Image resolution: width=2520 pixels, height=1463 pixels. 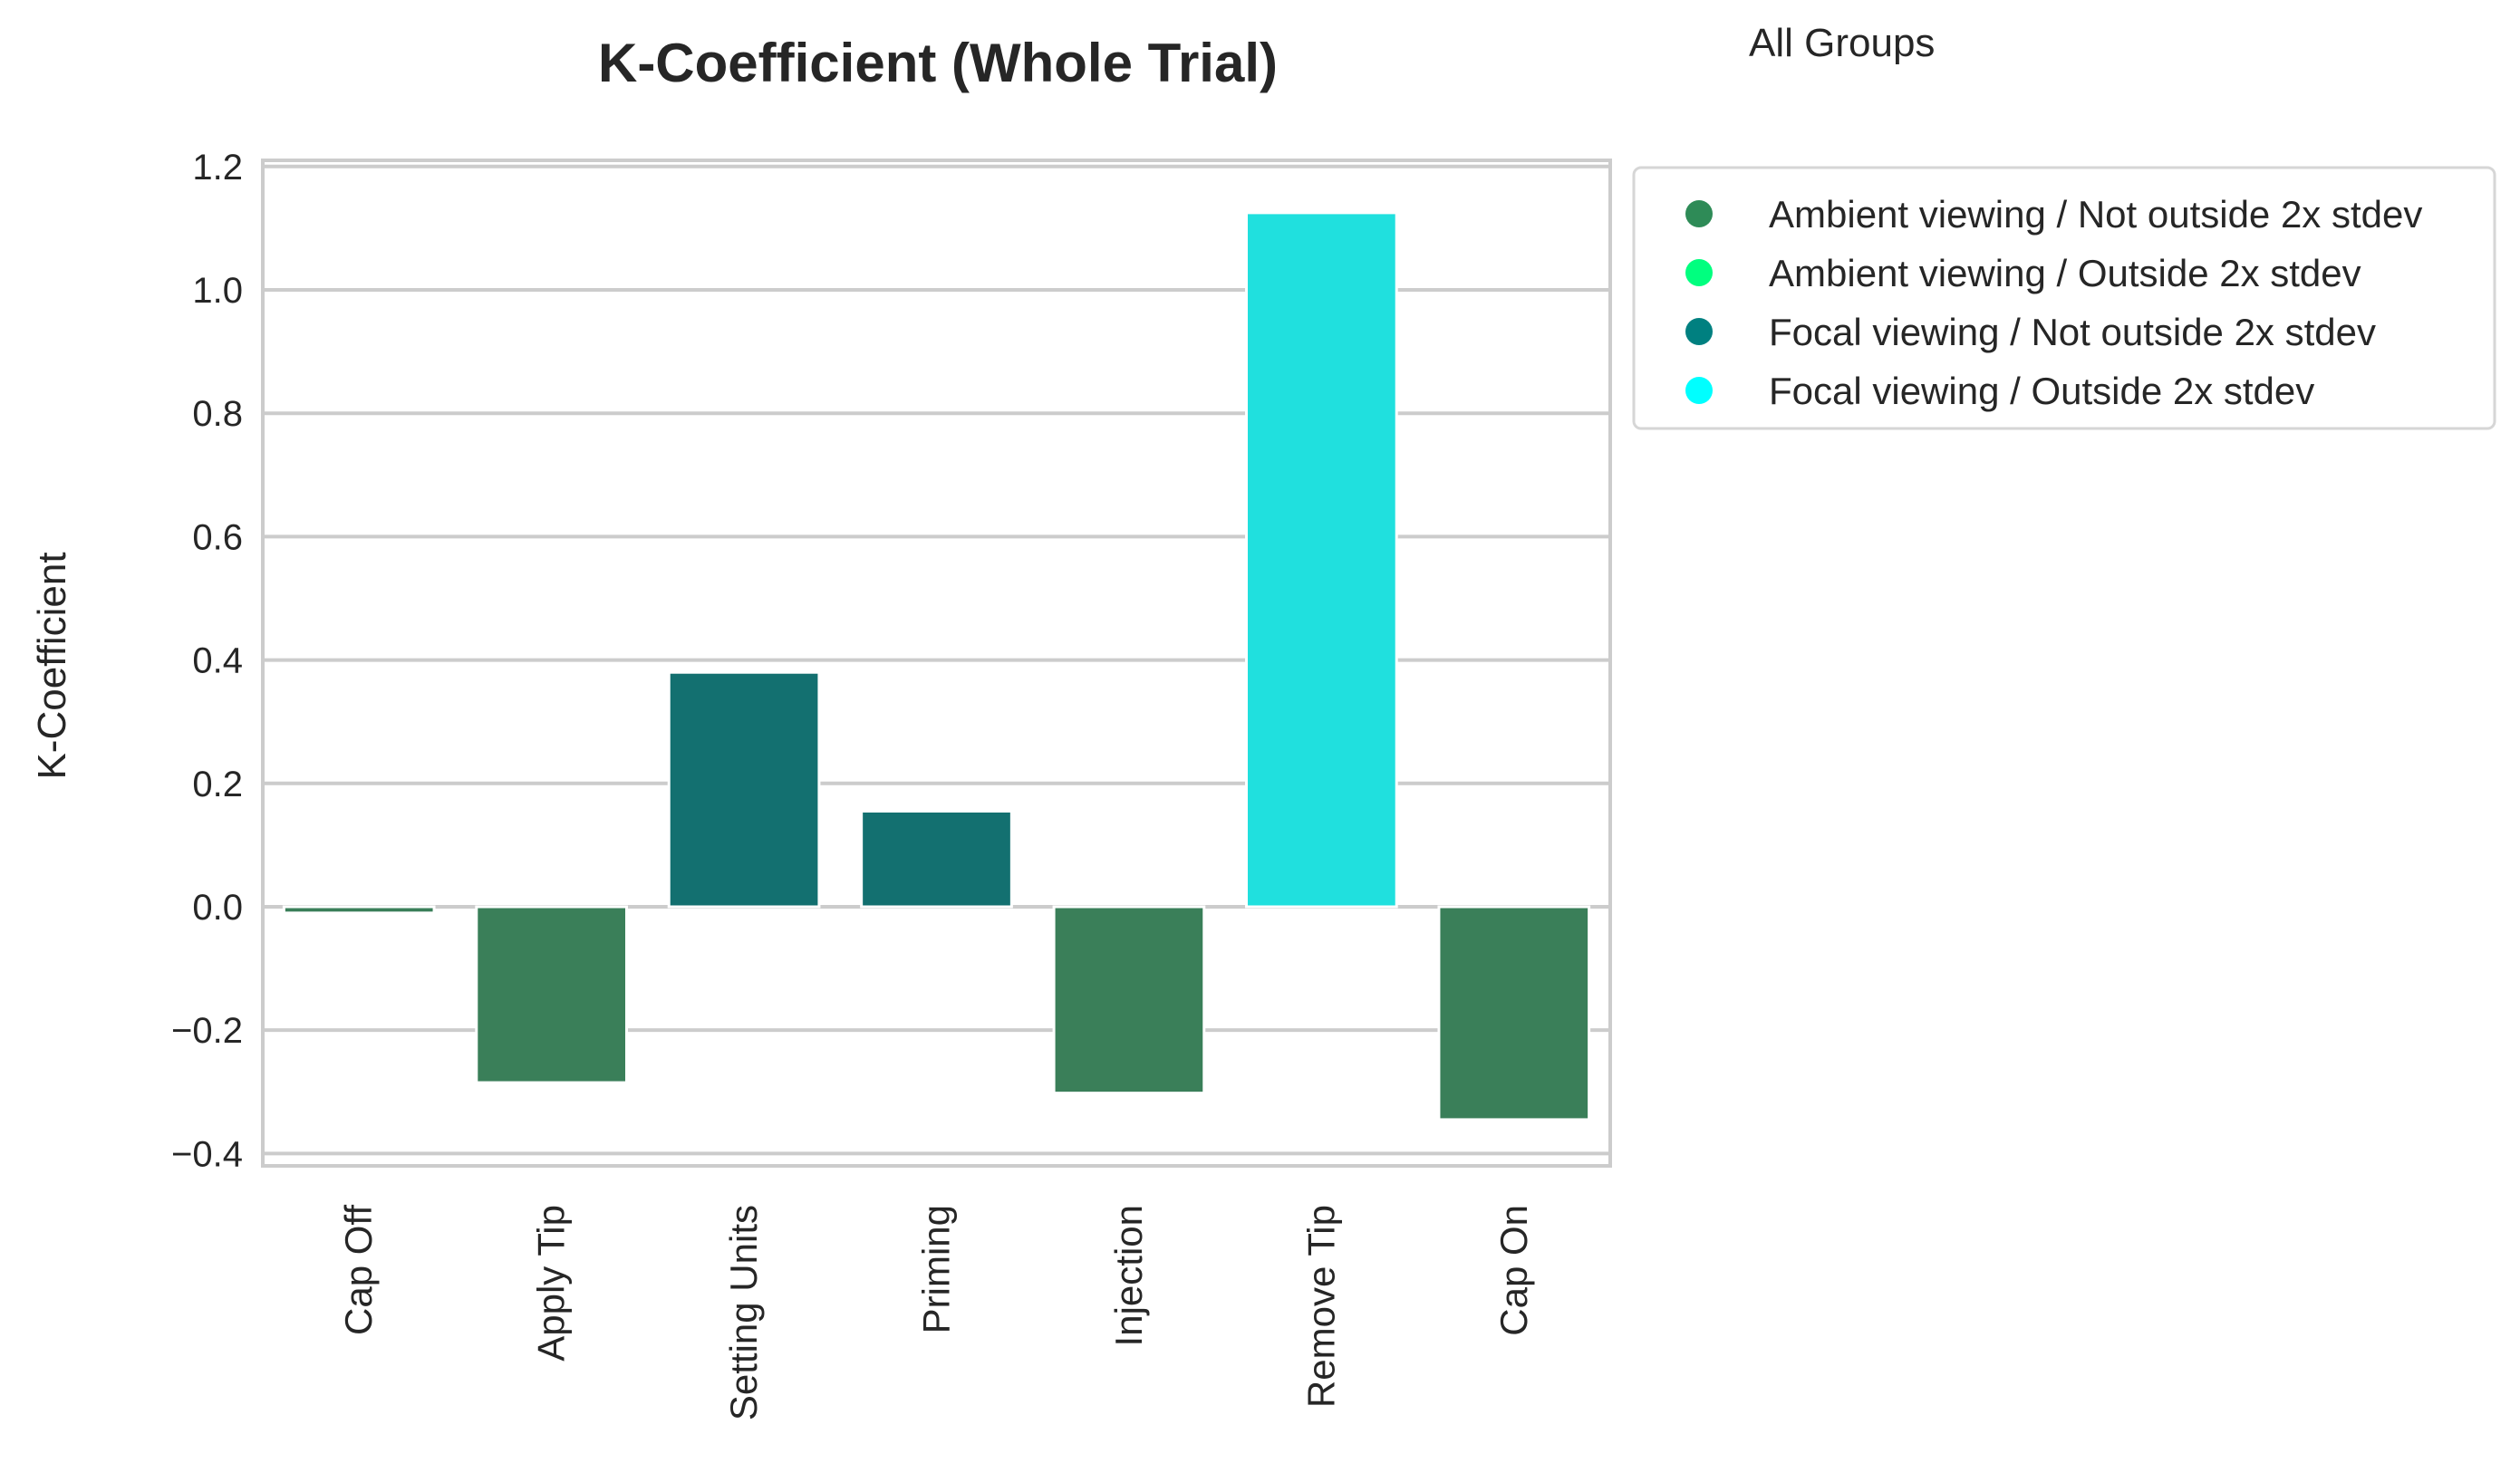 What do you see at coordinates (937, 1269) in the screenshot?
I see `x-tick-label: Priming` at bounding box center [937, 1269].